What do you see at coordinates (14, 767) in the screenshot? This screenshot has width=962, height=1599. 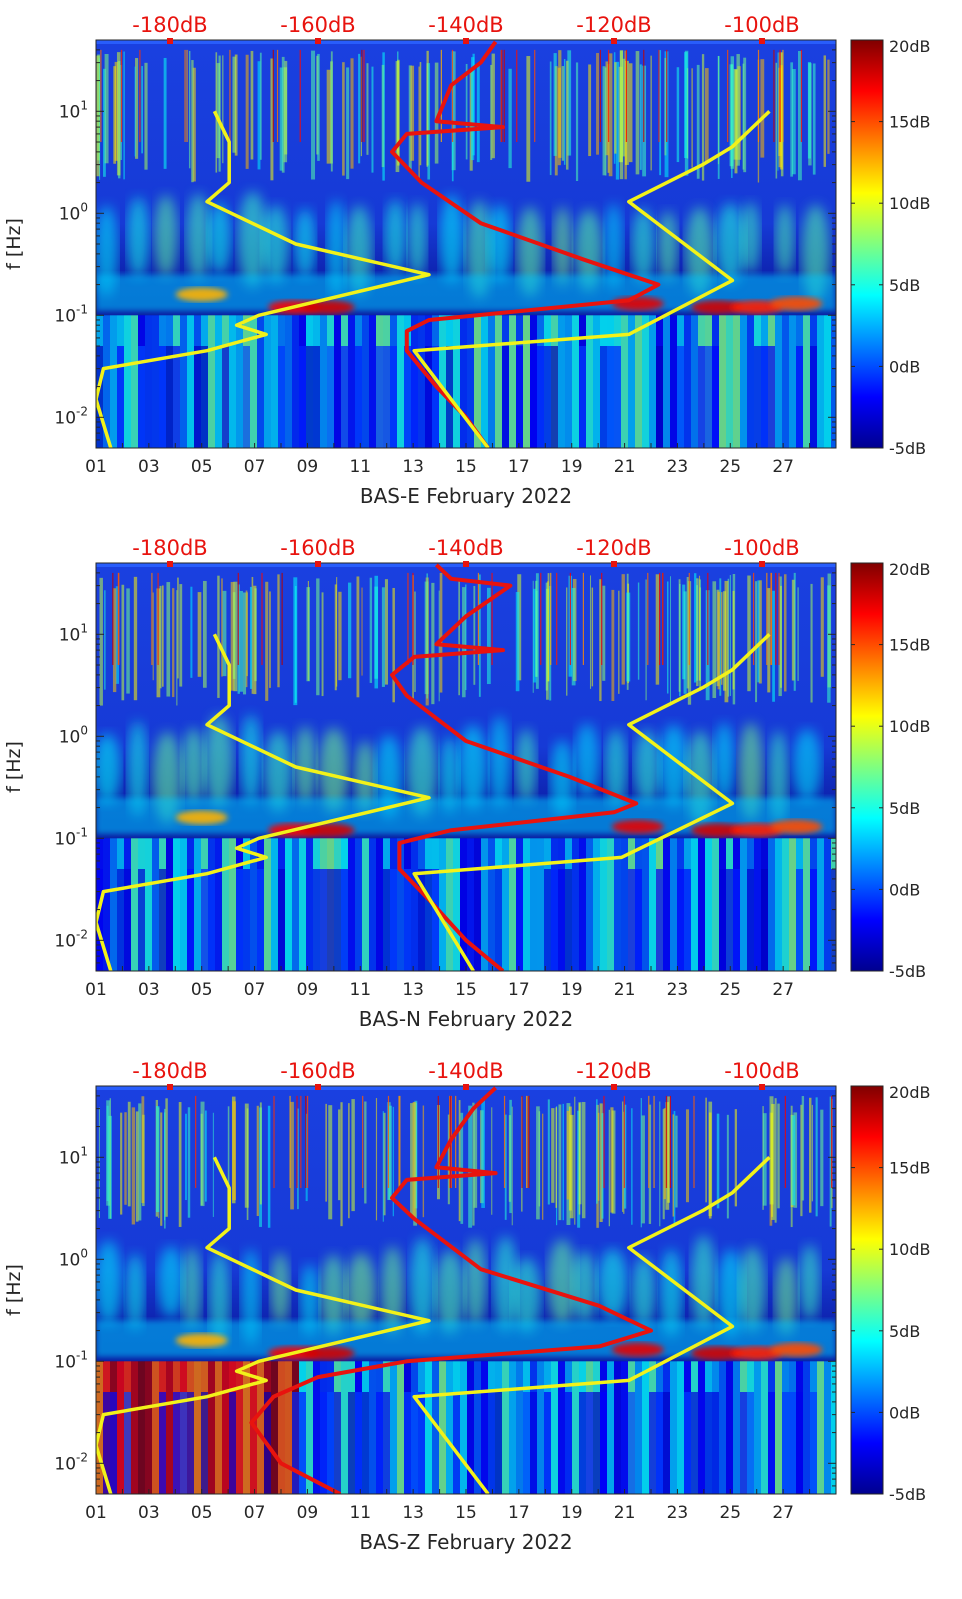 I see `y-axis-label: f [Hz]` at bounding box center [14, 767].